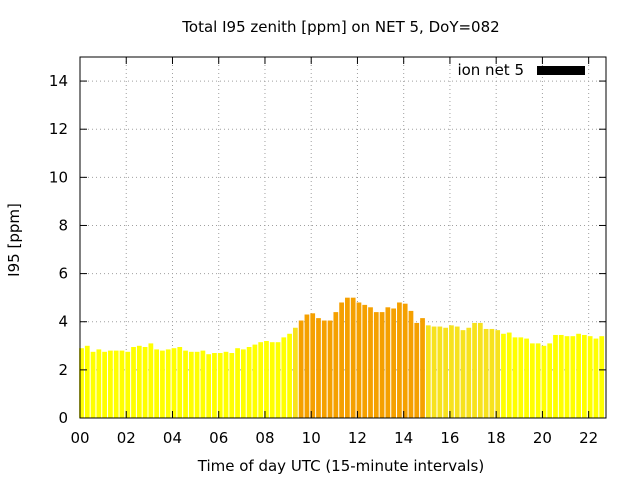 Image resolution: width=640 pixels, height=480 pixels. What do you see at coordinates (490, 70) in the screenshot?
I see `legend-label: ion net 5` at bounding box center [490, 70].